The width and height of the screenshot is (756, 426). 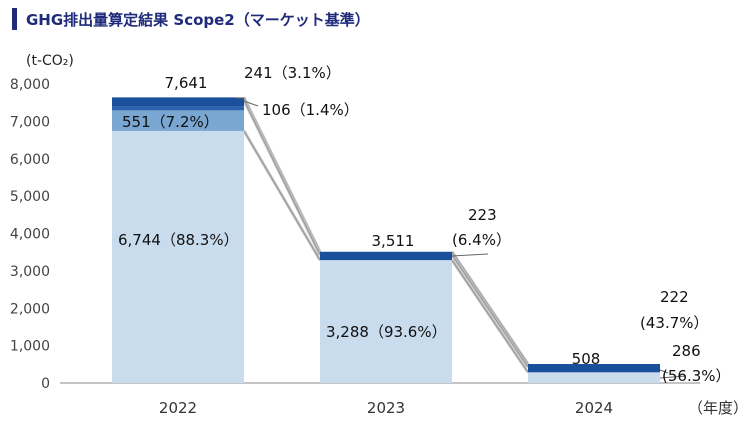 I want to click on title-accent-bar, so click(x=14, y=19).